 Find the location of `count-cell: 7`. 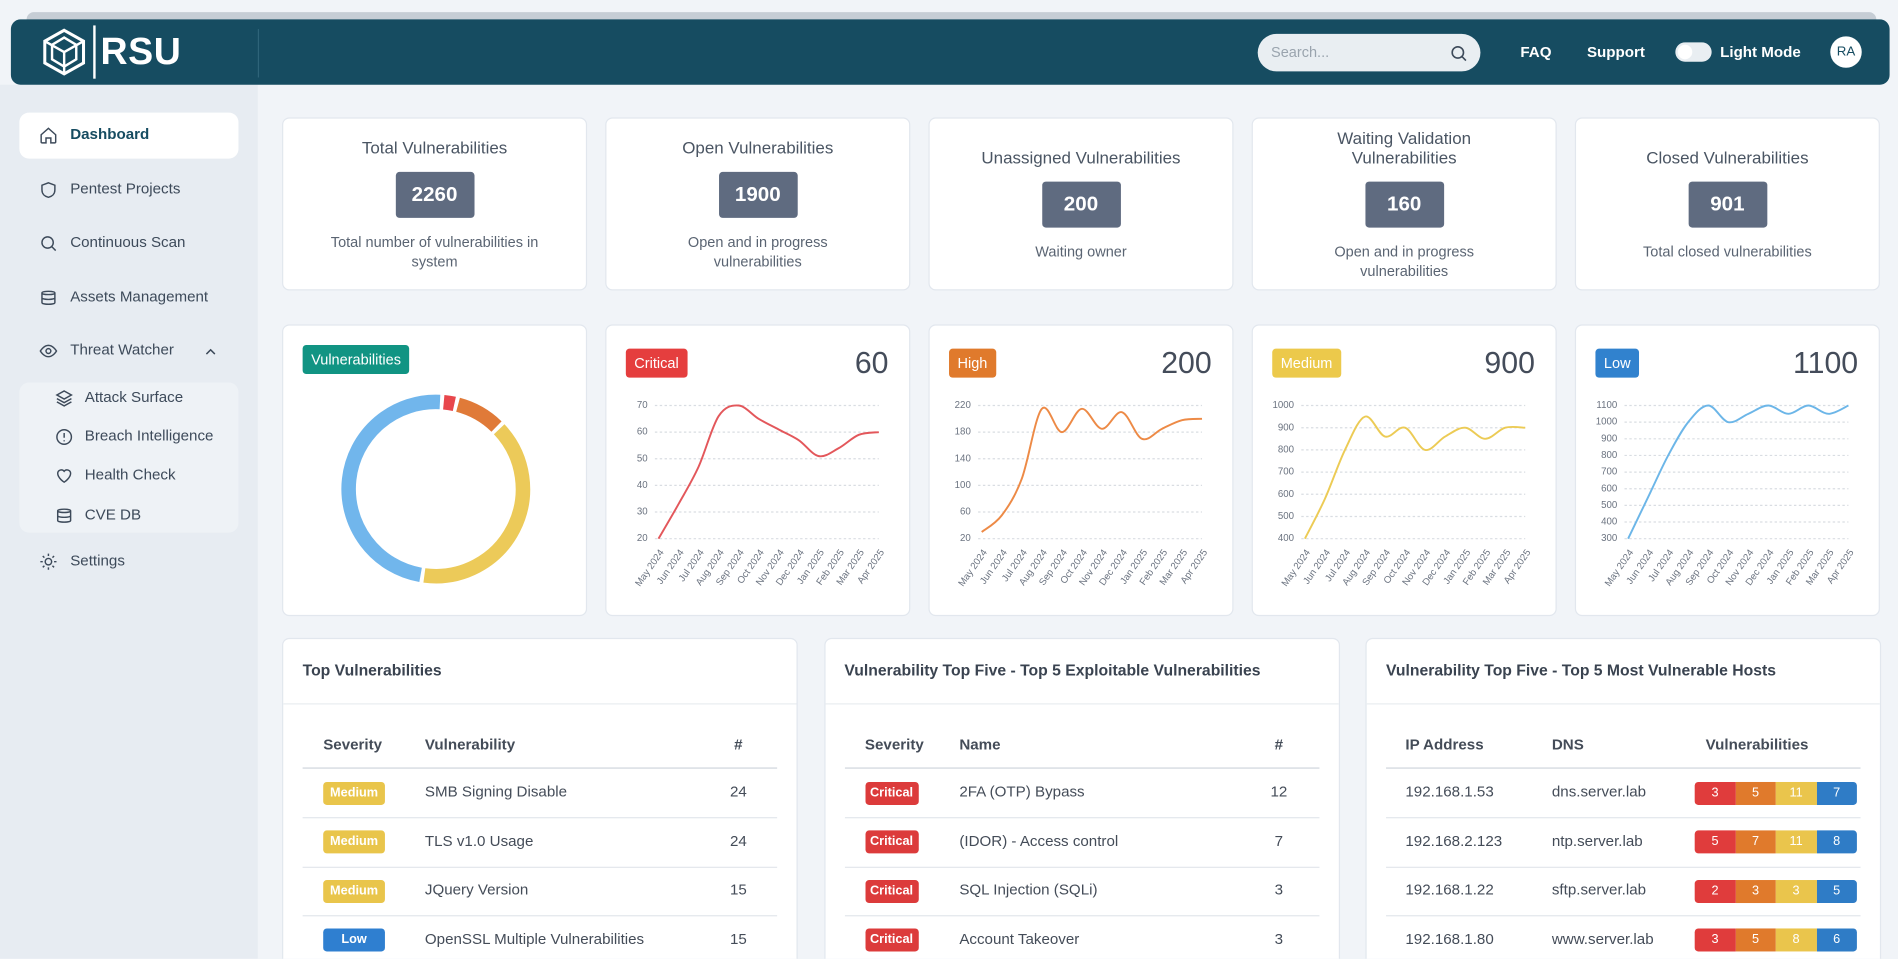

count-cell: 7 is located at coordinates (1755, 842).